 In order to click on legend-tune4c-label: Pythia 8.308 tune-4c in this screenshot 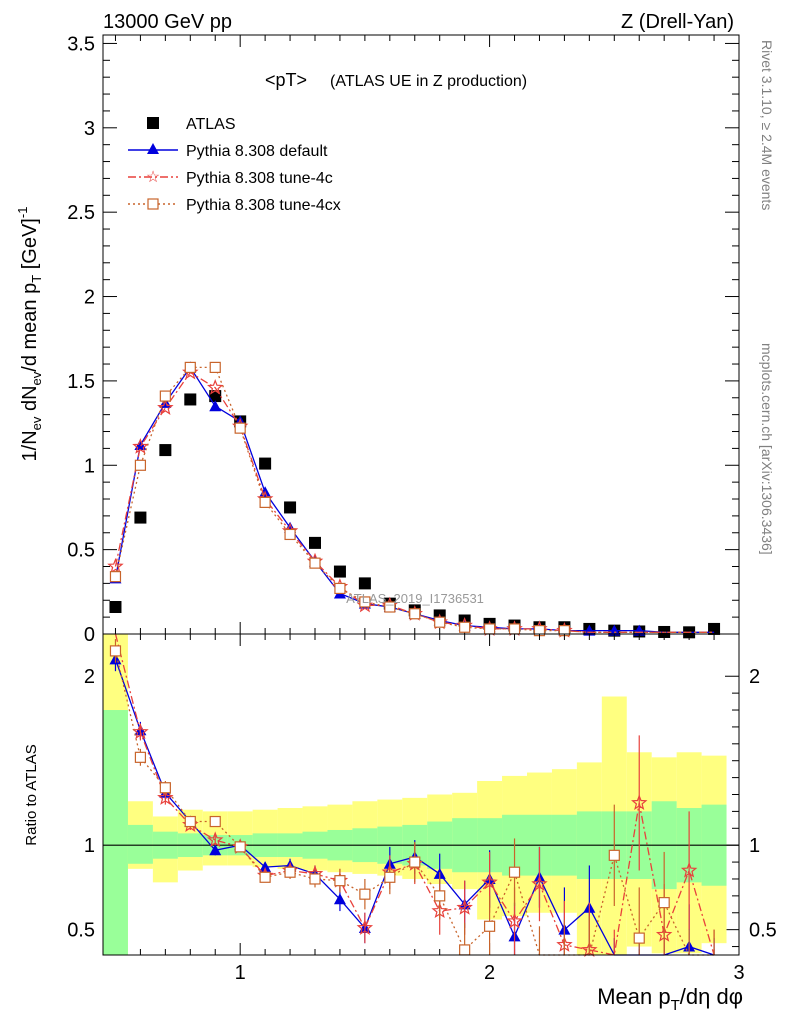, I will do `click(259, 178)`.